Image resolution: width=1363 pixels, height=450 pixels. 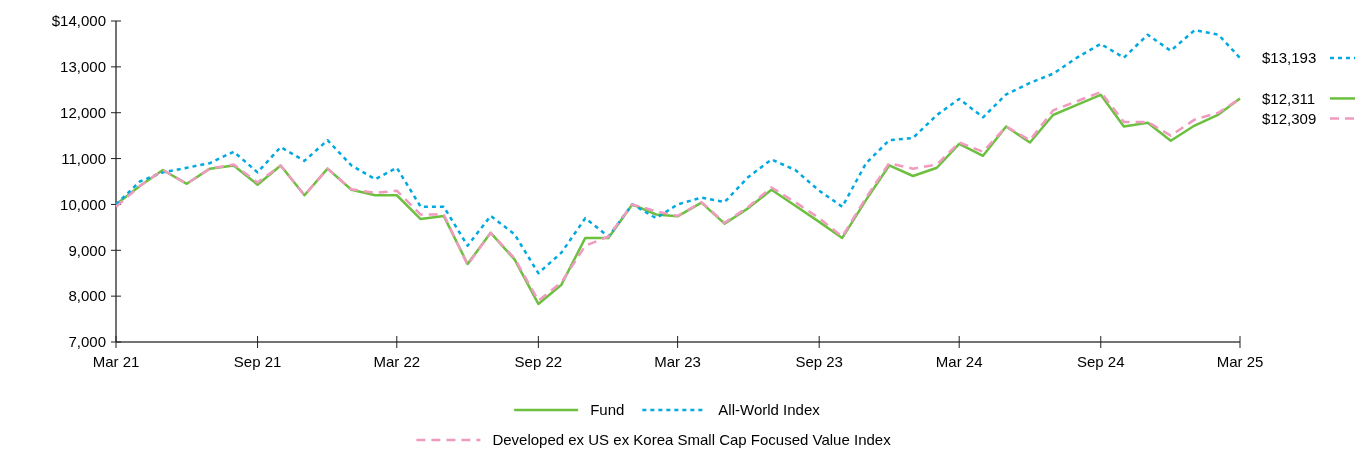 I want to click on x-tick-label: Mar 25, so click(x=1240, y=361).